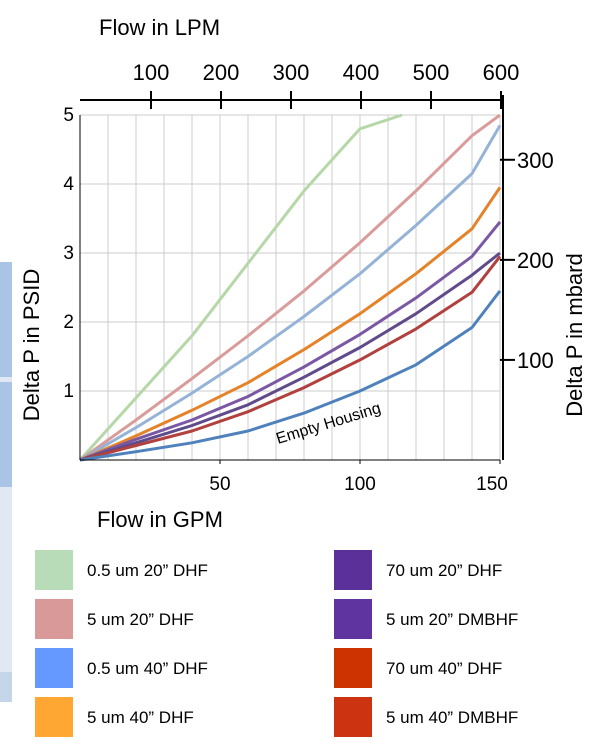 The image size is (601, 745). I want to click on legend-item: 70 um 20” DHF, so click(459, 570).